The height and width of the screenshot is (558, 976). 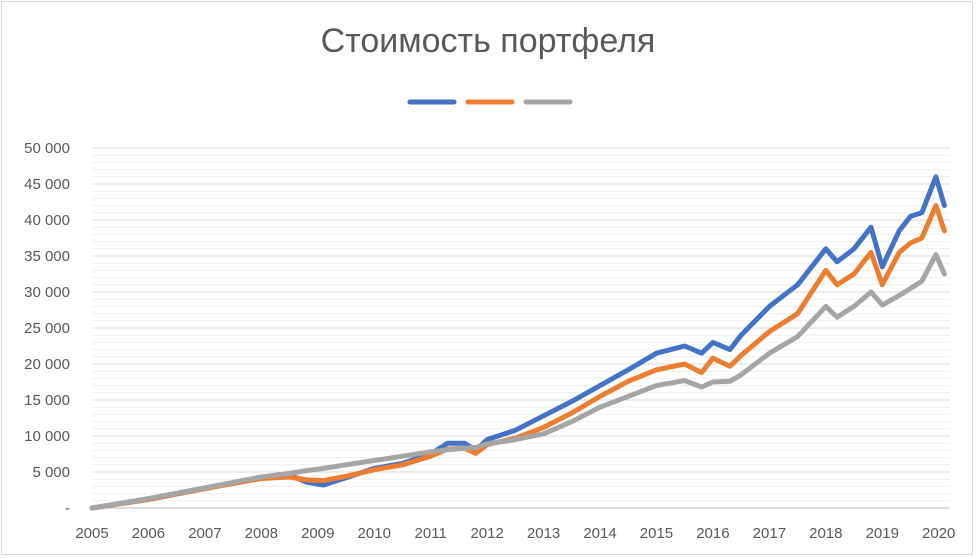 I want to click on x-tick-label: 2010, so click(x=374, y=533).